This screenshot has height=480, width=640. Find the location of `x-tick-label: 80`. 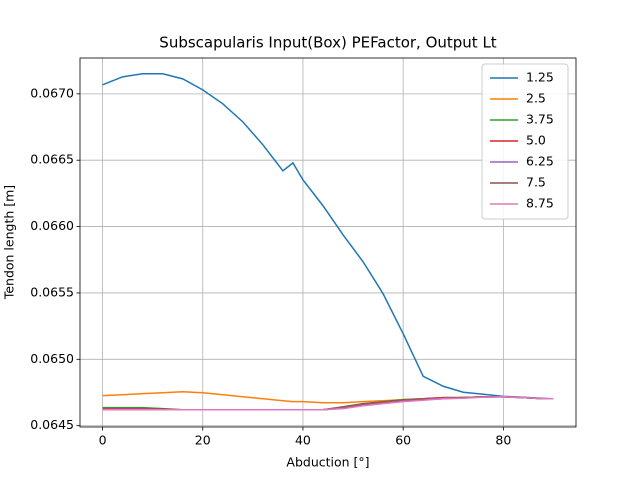

x-tick-label: 80 is located at coordinates (503, 440).